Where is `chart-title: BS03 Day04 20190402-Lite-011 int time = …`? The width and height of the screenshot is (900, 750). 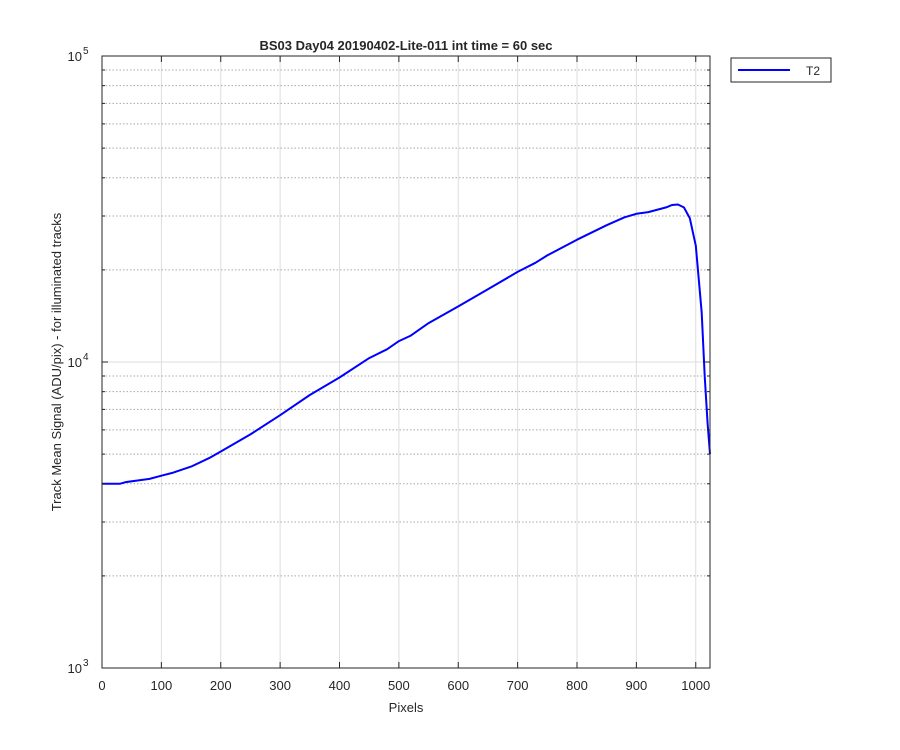 chart-title: BS03 Day04 20190402-Lite-011 int time = … is located at coordinates (405, 45).